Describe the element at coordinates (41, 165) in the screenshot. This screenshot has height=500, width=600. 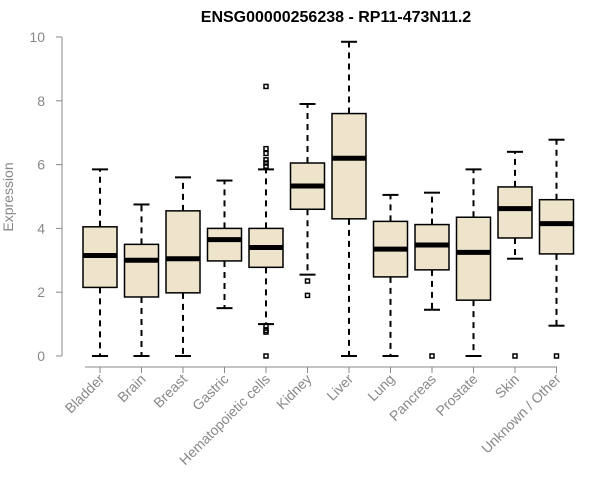
I see `y-tick-label: 6` at that location.